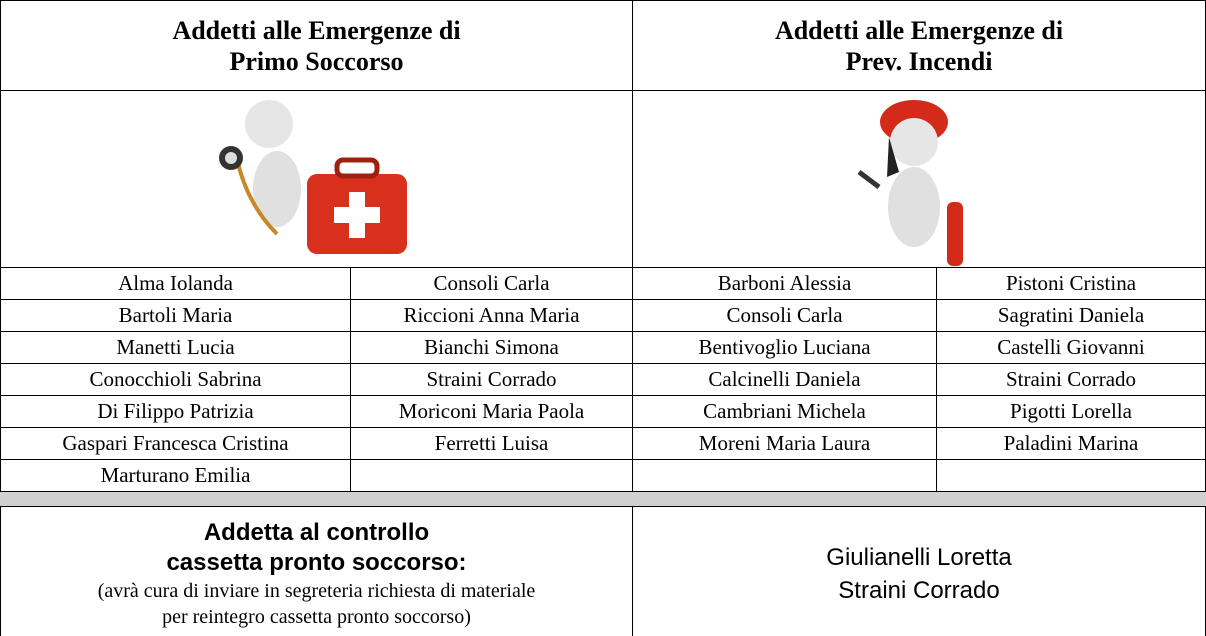 Image resolution: width=1206 pixels, height=636 pixels. I want to click on person-name: Manetti Lucia, so click(175, 347).